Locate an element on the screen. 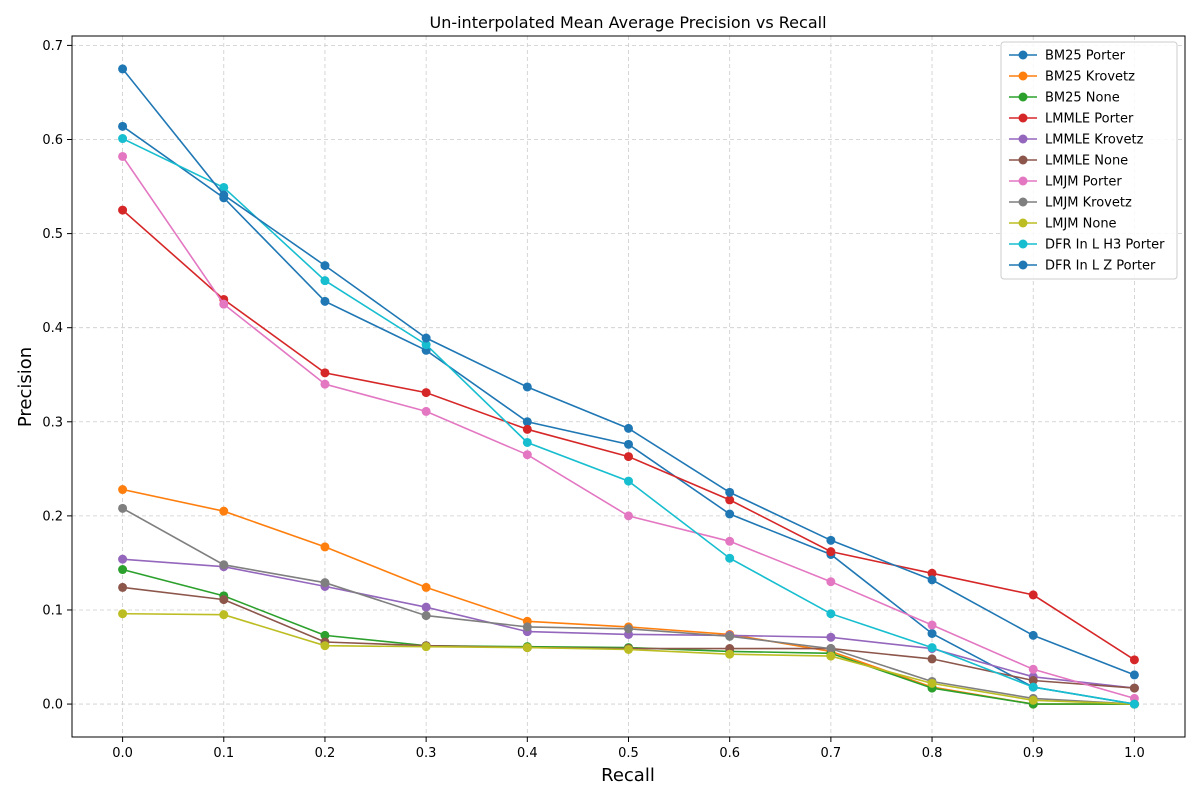 The width and height of the screenshot is (1200, 804). y-tick-label: 0.0 is located at coordinates (52, 705).